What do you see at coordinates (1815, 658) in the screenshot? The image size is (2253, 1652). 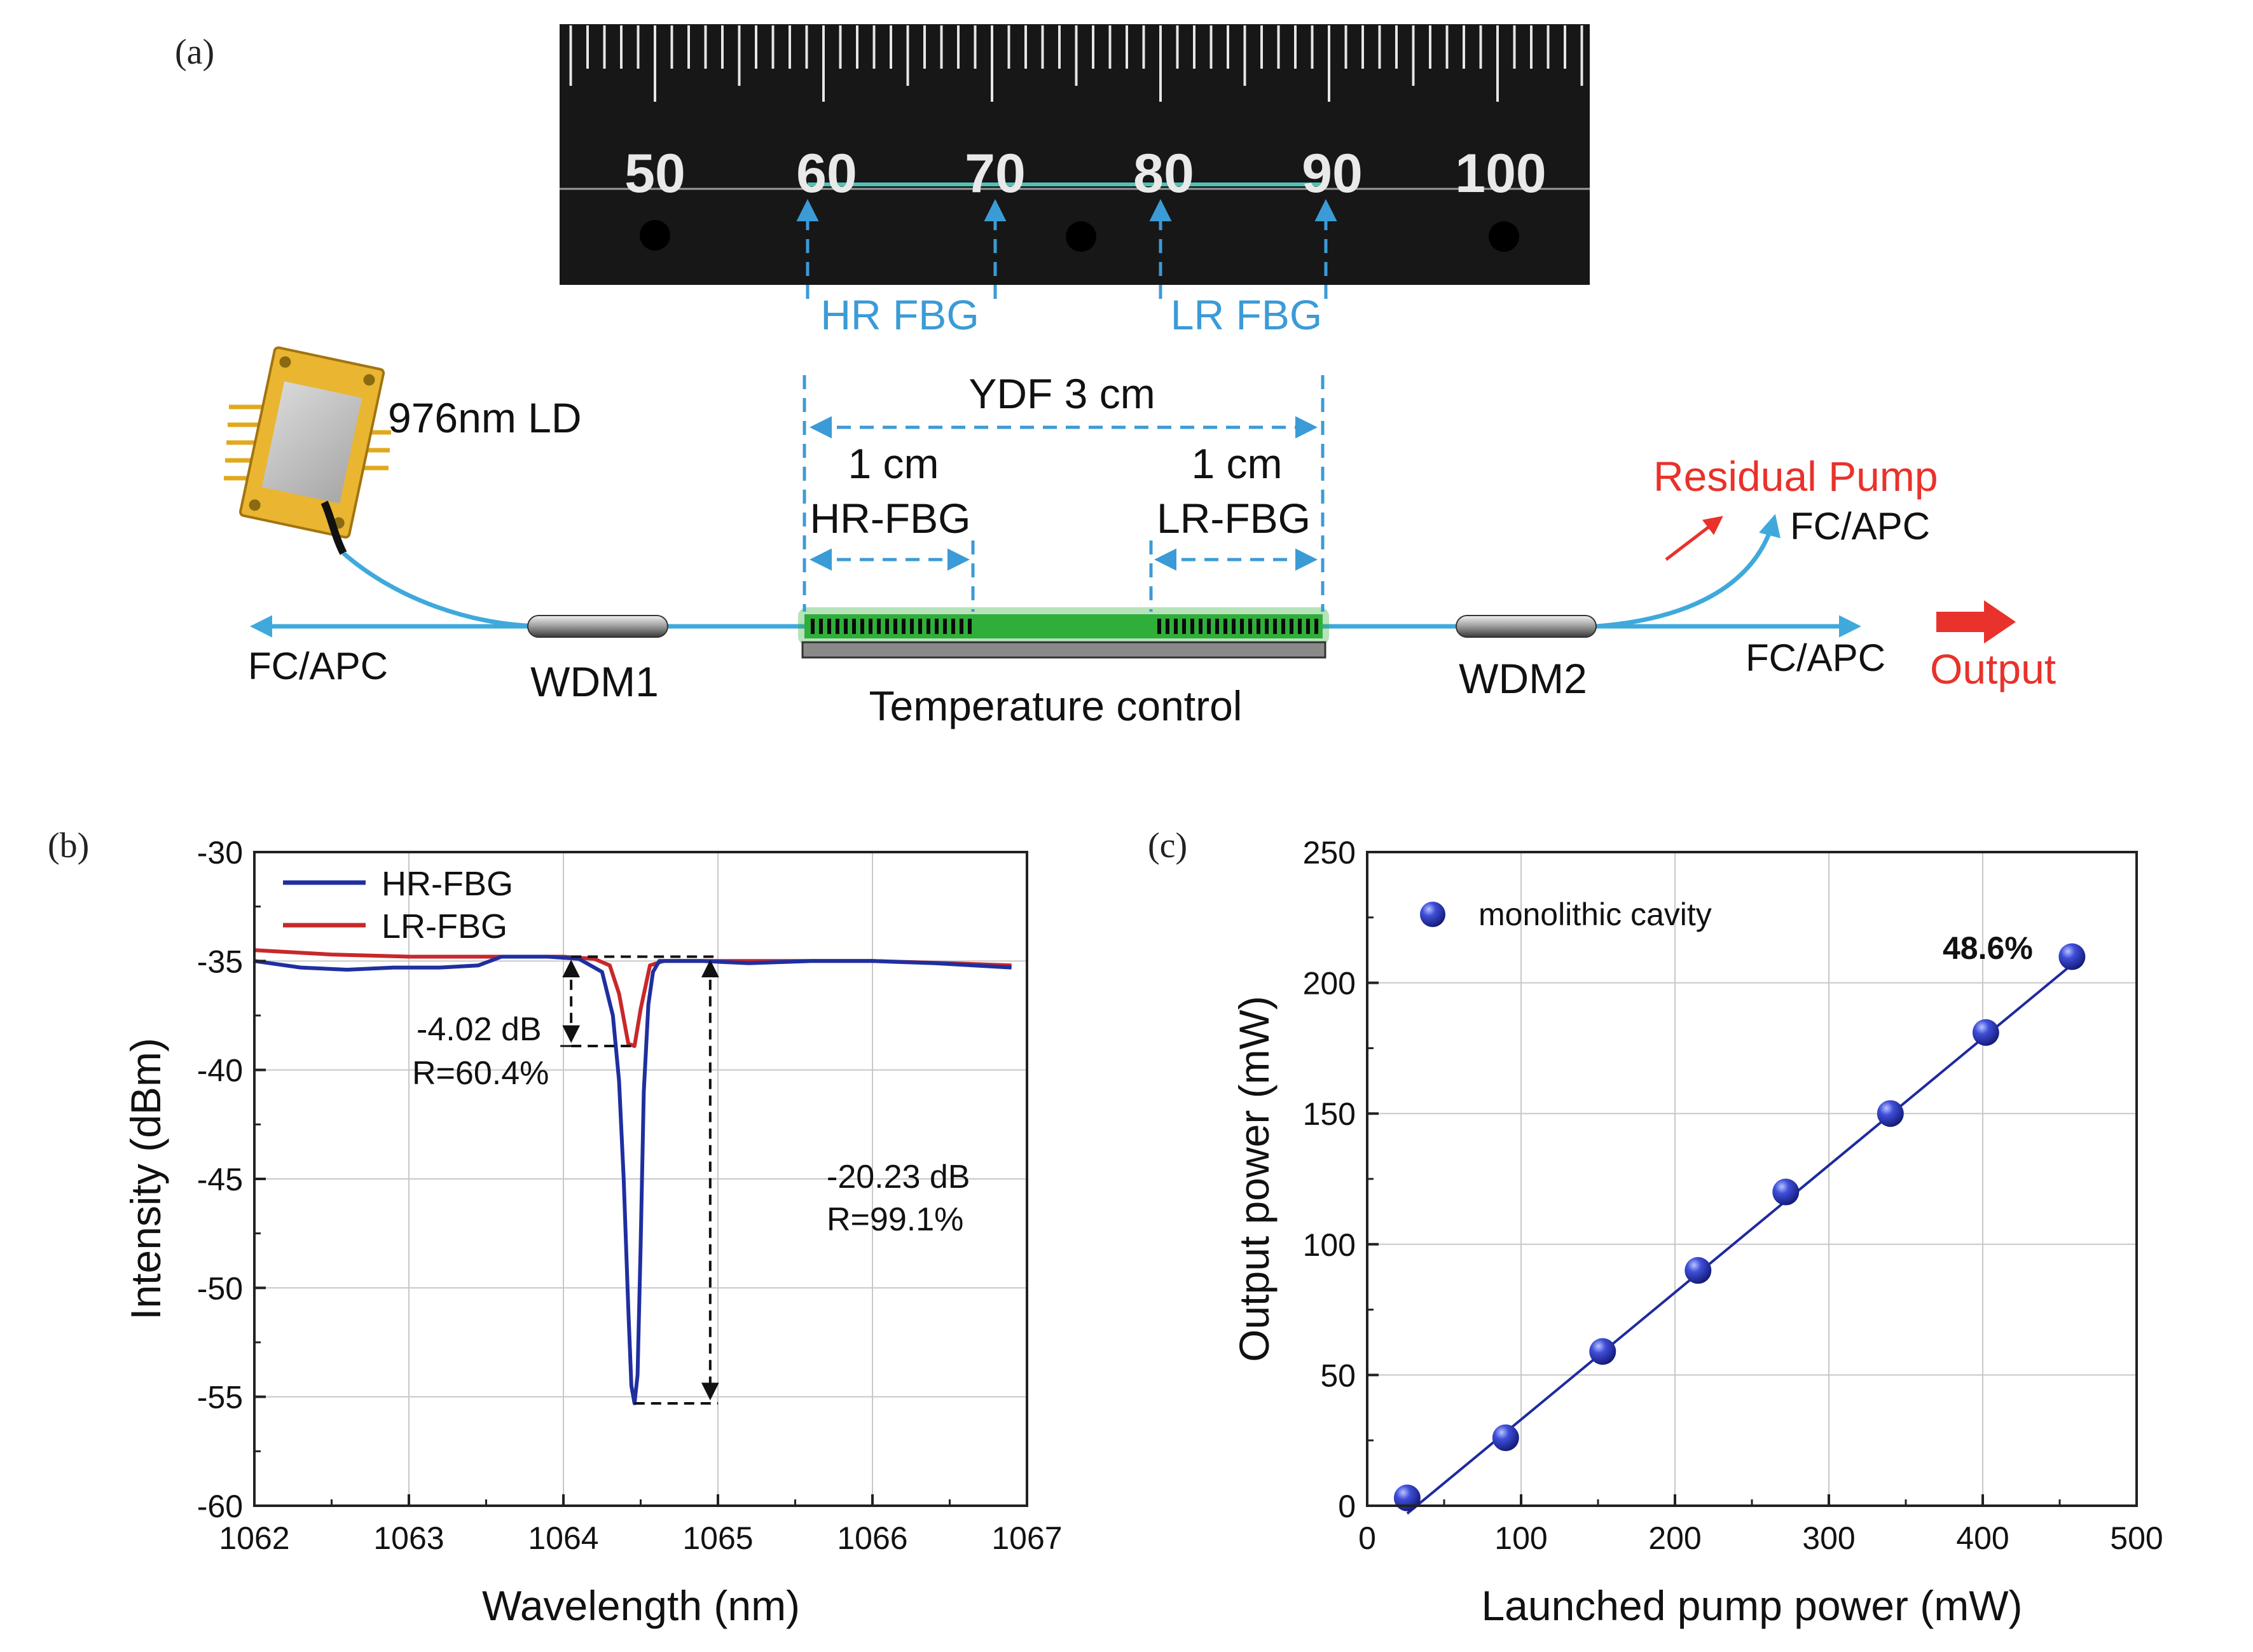 I see `fc-apc-right: FC/APC` at bounding box center [1815, 658].